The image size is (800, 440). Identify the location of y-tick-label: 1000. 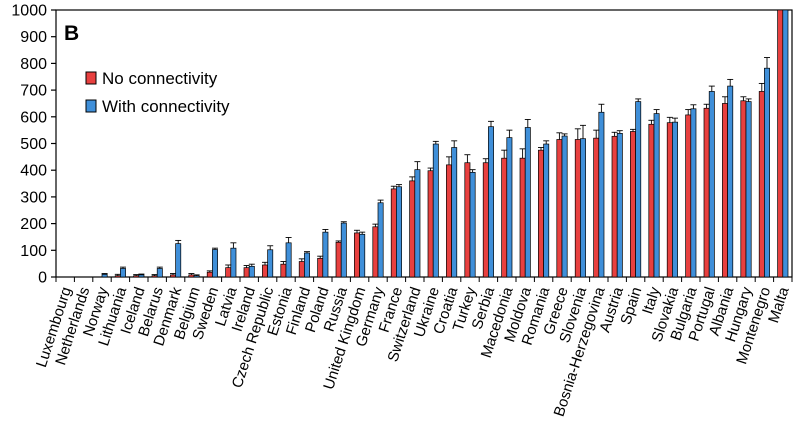
(29, 11).